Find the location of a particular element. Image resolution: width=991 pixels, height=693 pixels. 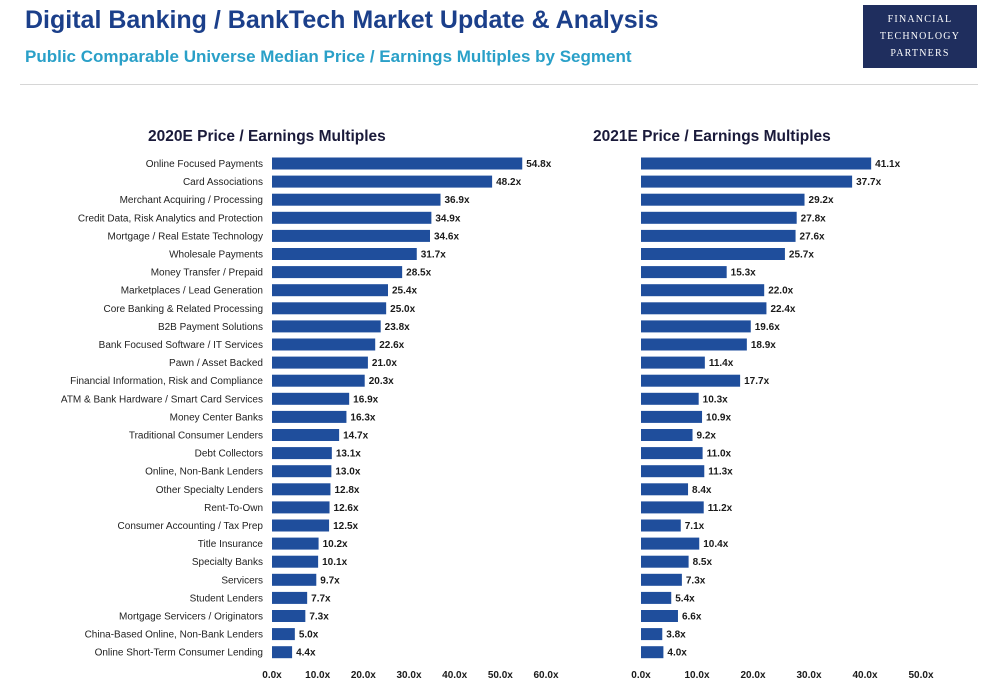

category-label-18: Online, Non-Bank Lenders is located at coordinates (204, 472).